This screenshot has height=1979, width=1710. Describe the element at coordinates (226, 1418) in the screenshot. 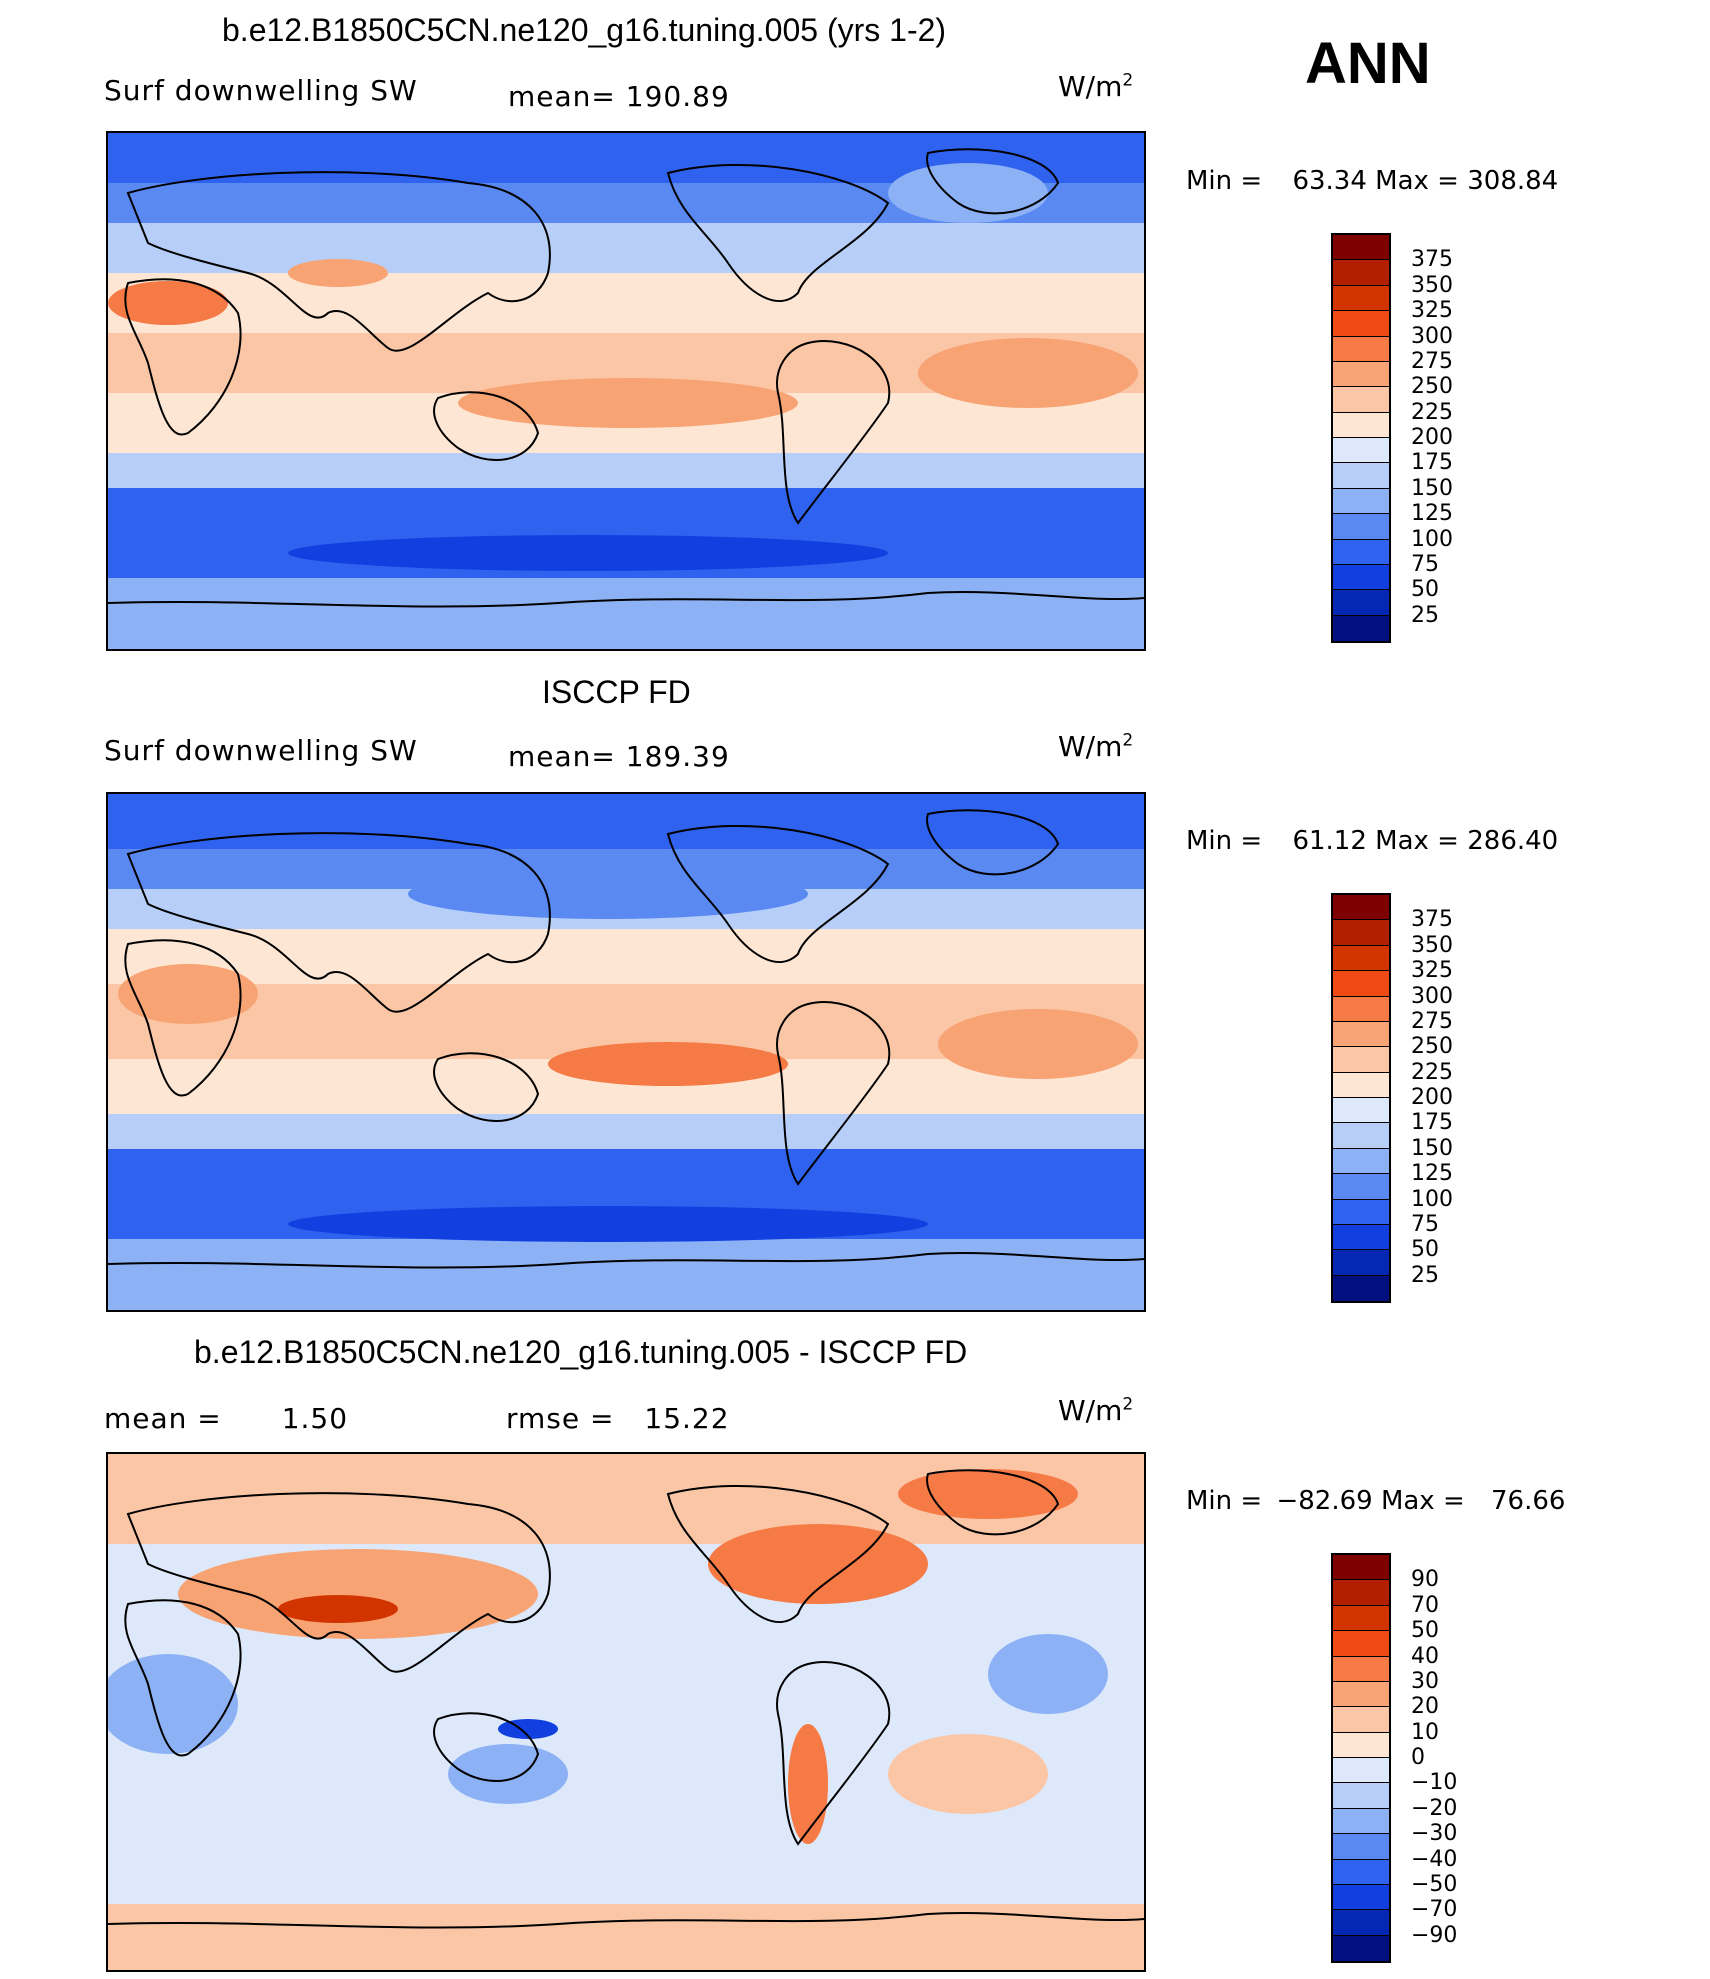

I see `panel3-mean-label: mean = 1.50` at that location.